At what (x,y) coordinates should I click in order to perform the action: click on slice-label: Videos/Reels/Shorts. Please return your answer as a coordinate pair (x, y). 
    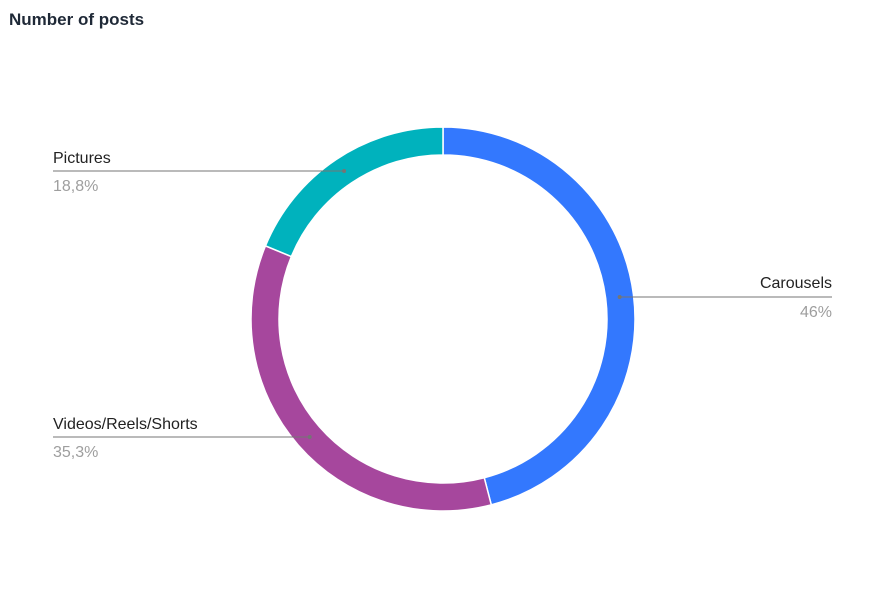
    Looking at the image, I should click on (125, 424).